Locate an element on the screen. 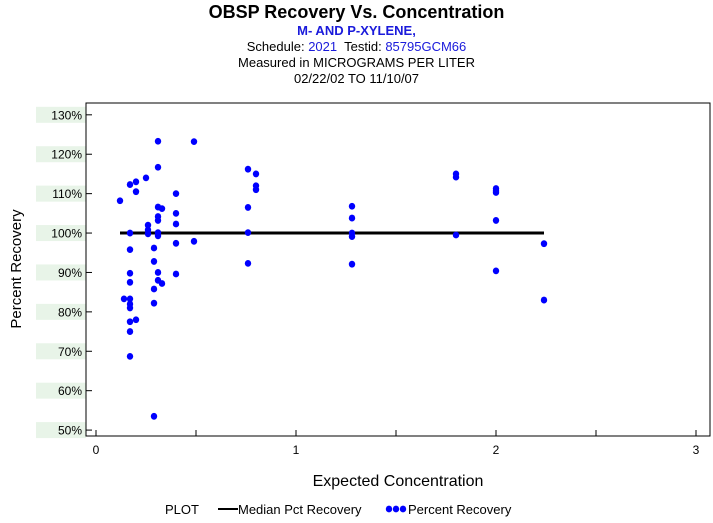 The image size is (713, 523). date-range: 02/22/02 TO 11/10/07 is located at coordinates (356, 78).